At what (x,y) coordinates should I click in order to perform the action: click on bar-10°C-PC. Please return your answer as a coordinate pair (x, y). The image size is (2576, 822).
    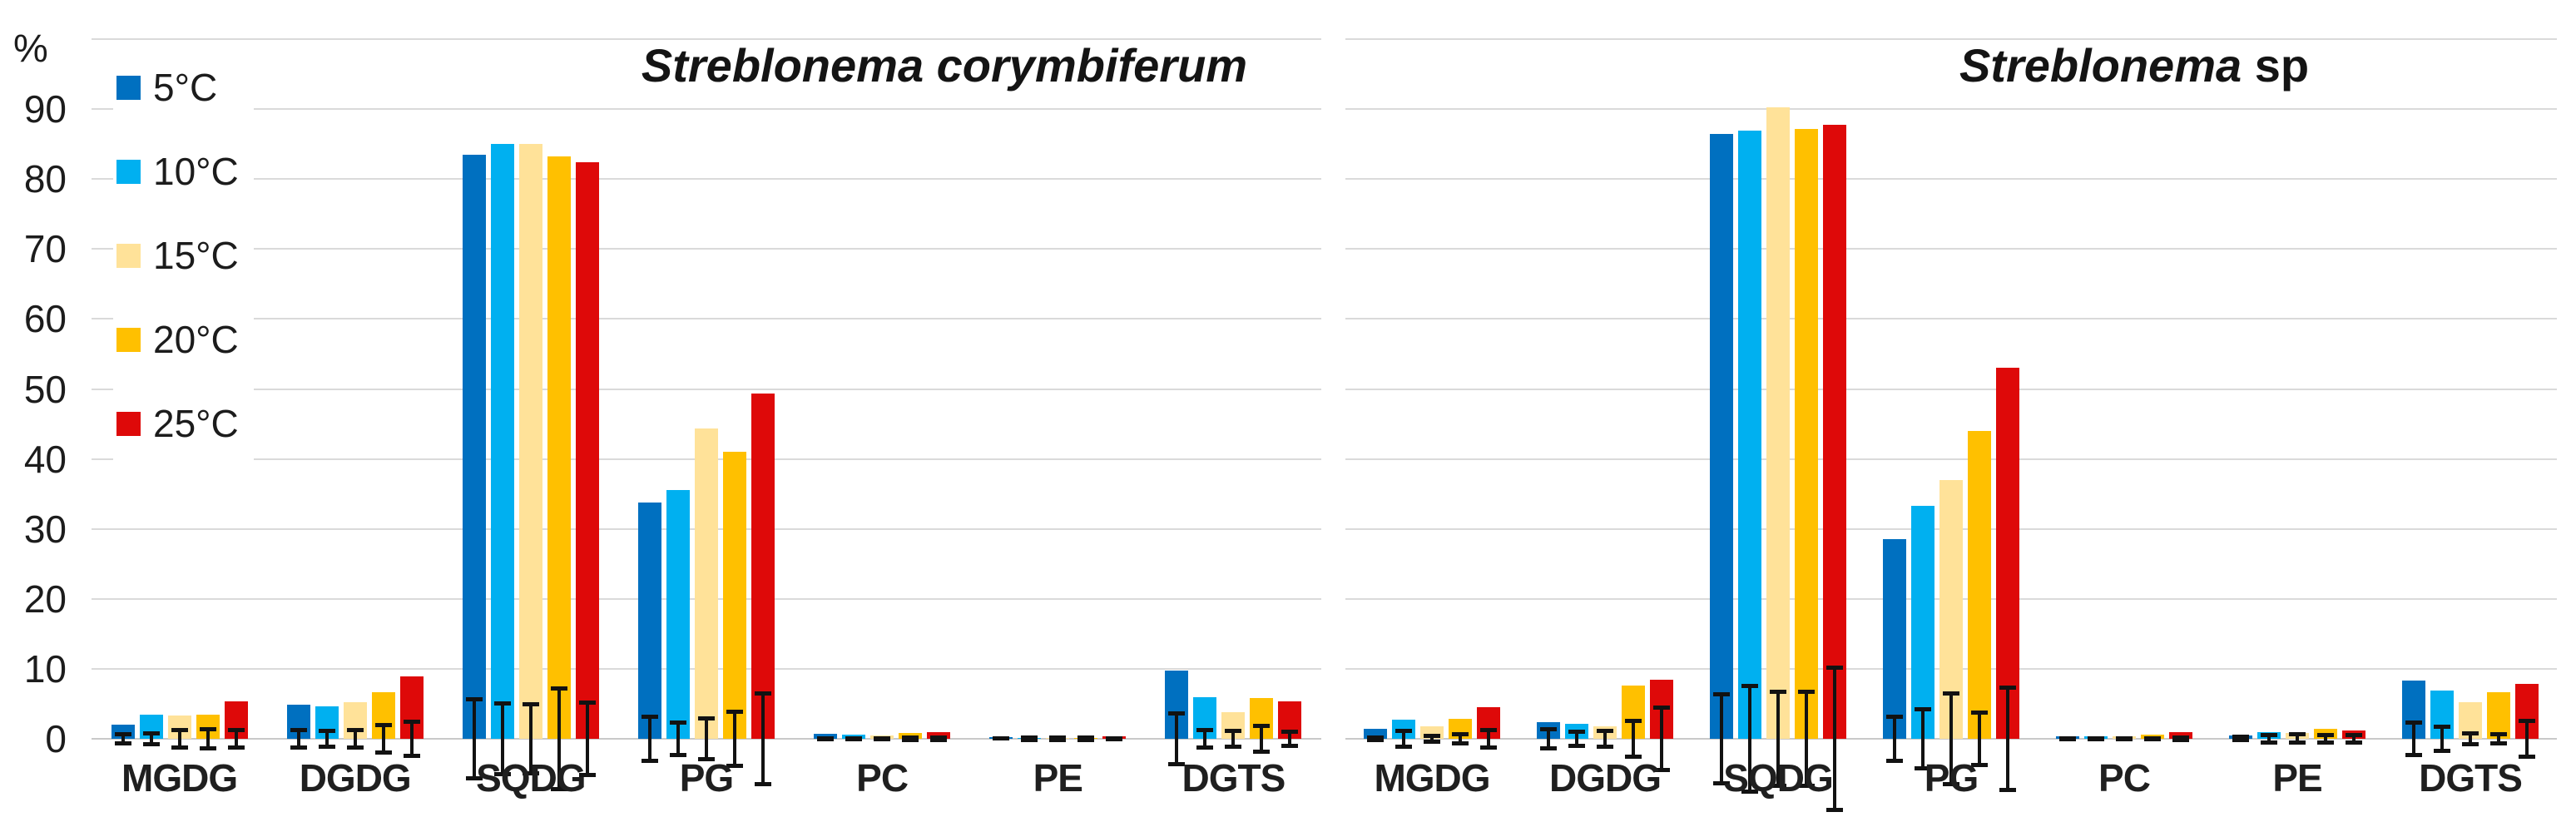
    Looking at the image, I should click on (2096, 739).